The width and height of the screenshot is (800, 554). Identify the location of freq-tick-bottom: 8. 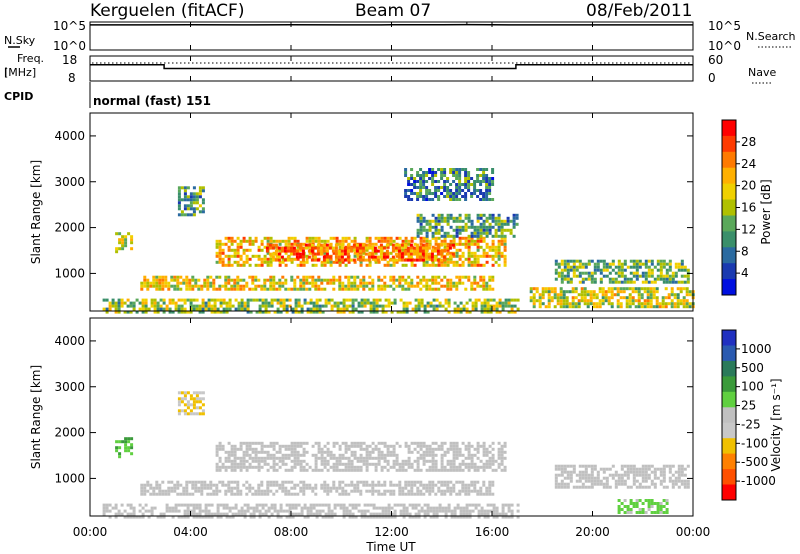
(72, 78).